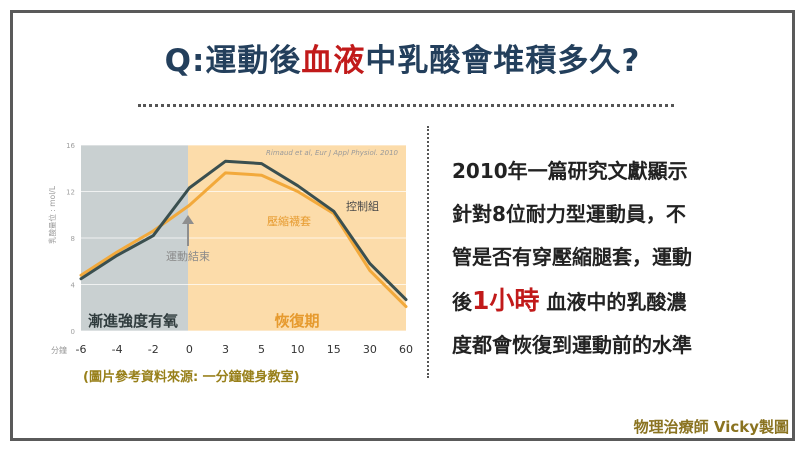 This screenshot has width=805, height=451. Describe the element at coordinates (233, 61) in the screenshot. I see `title-prefix: Q:運動後` at that location.